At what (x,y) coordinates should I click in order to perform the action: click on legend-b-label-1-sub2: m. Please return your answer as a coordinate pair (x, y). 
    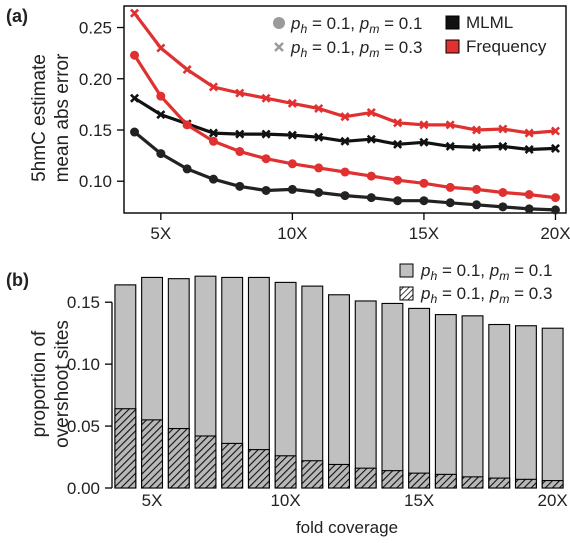
    Looking at the image, I should click on (504, 276).